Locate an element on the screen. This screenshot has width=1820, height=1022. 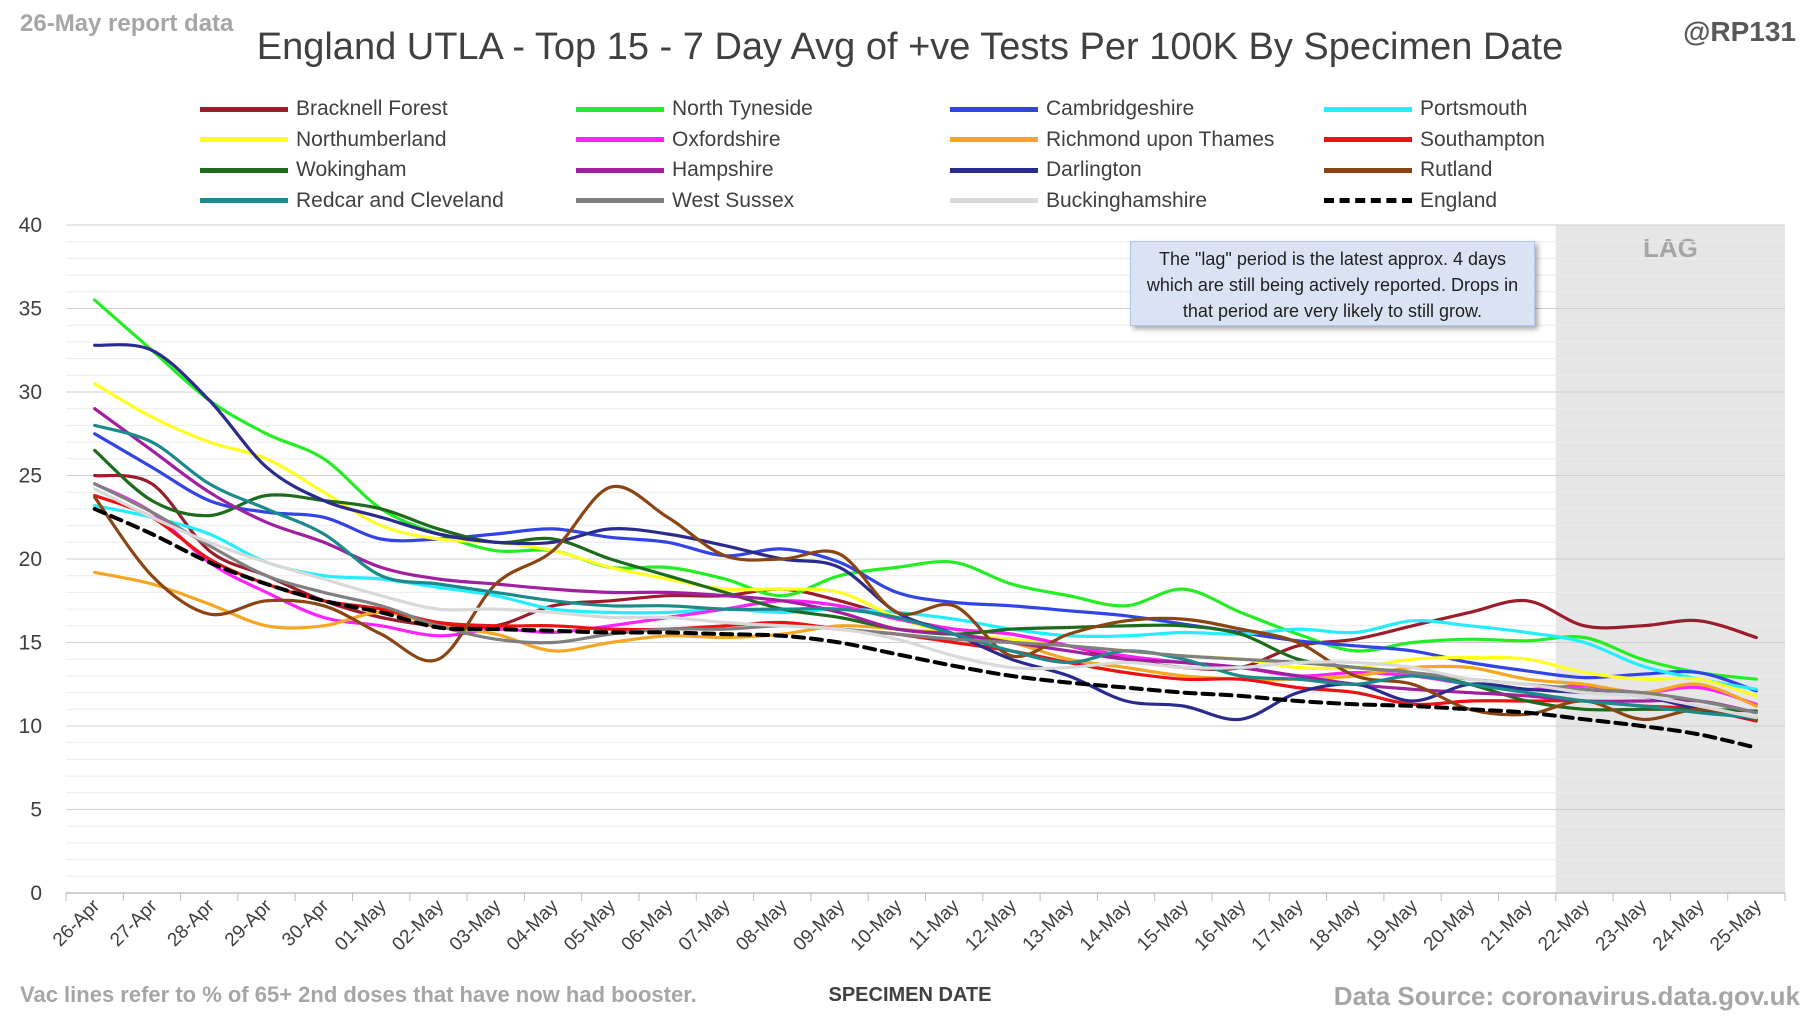
legend-item-portsmouth: Portsmouth is located at coordinates (1425, 109).